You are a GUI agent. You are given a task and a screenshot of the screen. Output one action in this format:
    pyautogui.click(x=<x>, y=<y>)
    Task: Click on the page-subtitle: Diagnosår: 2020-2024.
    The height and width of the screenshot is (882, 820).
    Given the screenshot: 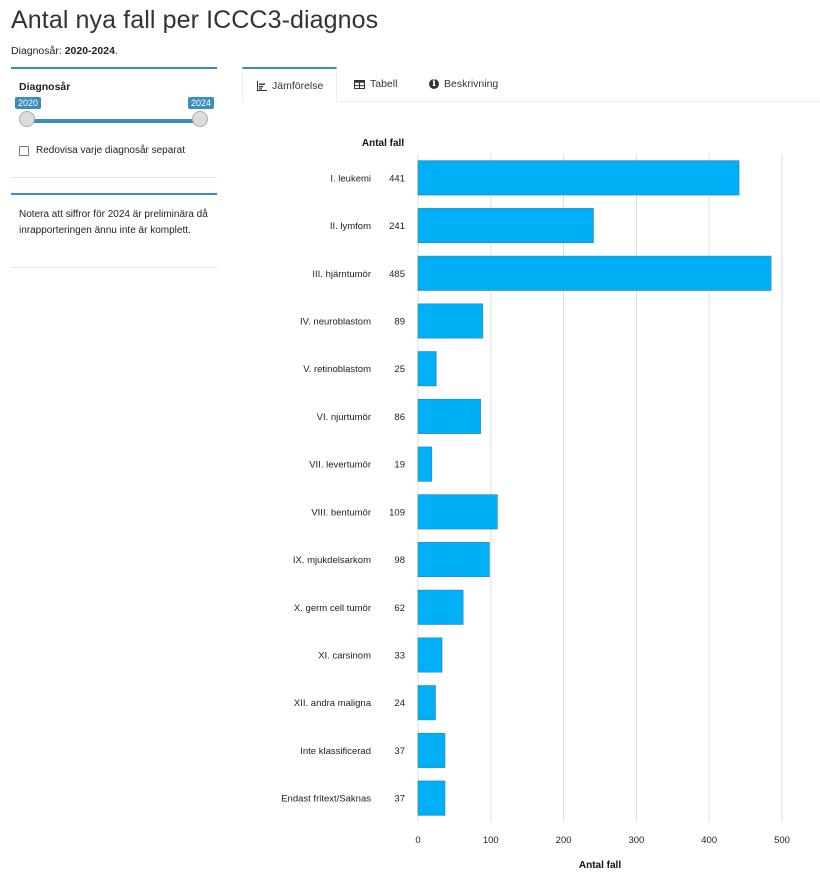 What is the action you would take?
    pyautogui.click(x=64, y=51)
    